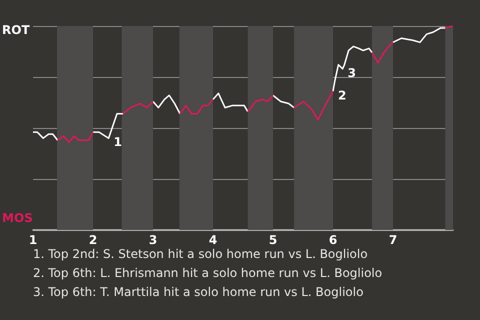 The width and height of the screenshot is (480, 320). Describe the element at coordinates (118, 142) in the screenshot. I see `annotation: 1` at that location.